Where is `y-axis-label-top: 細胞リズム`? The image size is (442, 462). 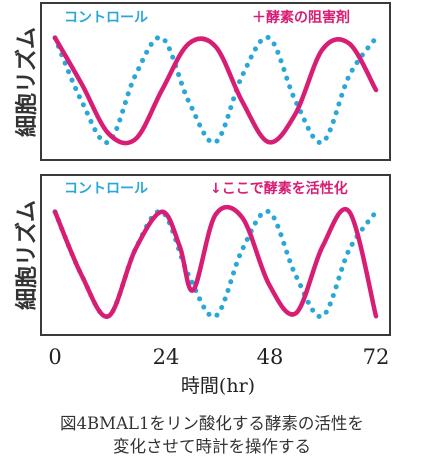
y-axis-label-top: 細胞リズム is located at coordinates (27, 82).